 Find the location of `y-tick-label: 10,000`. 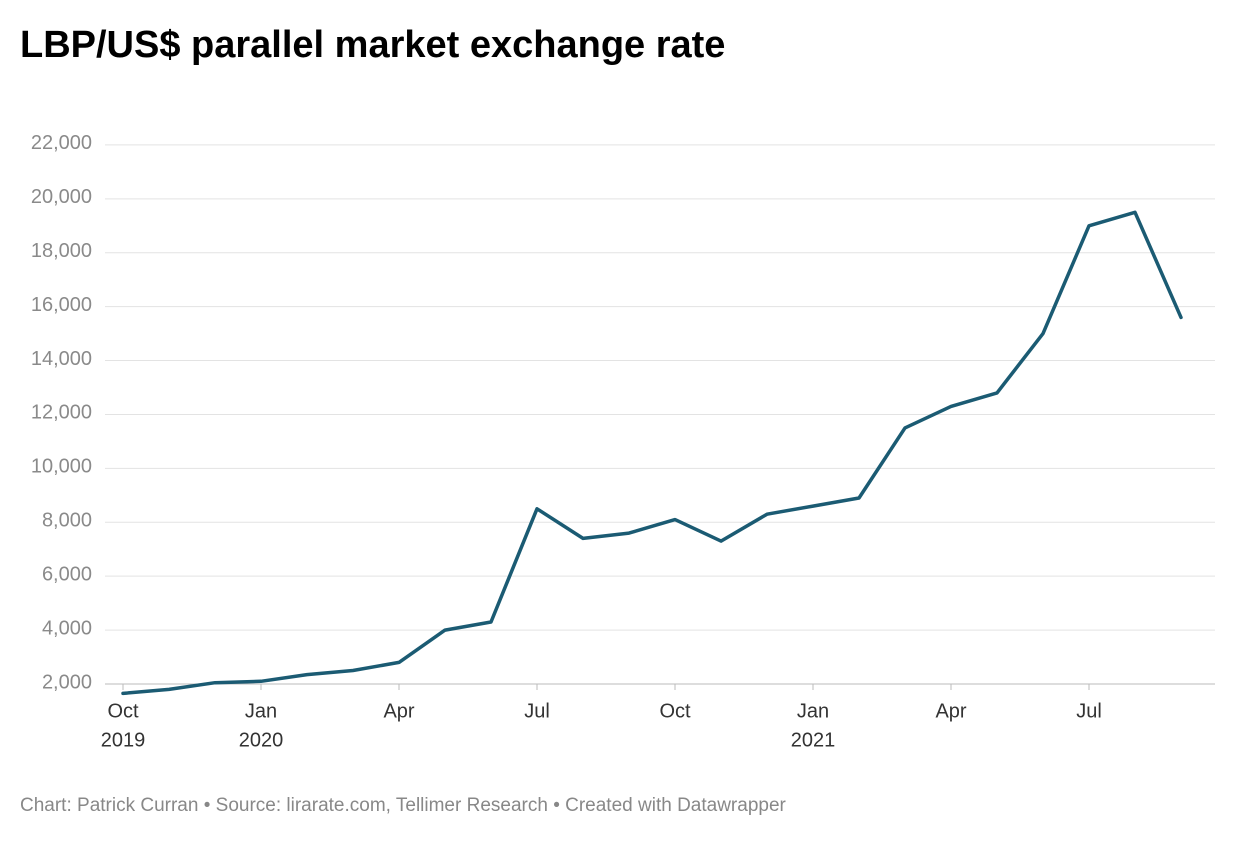

y-tick-label: 10,000 is located at coordinates (61, 467).